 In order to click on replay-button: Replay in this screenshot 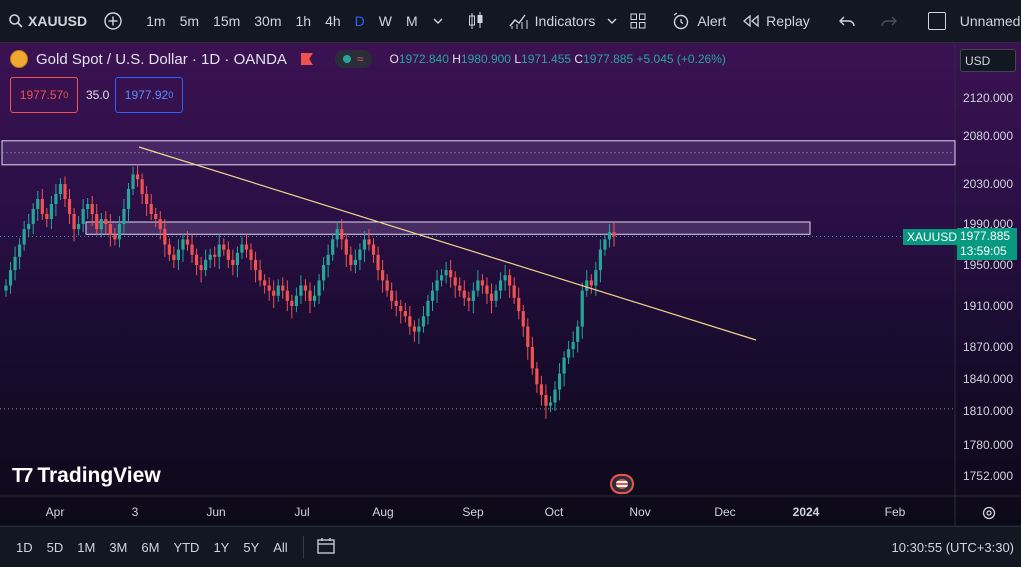, I will do `click(776, 21)`.